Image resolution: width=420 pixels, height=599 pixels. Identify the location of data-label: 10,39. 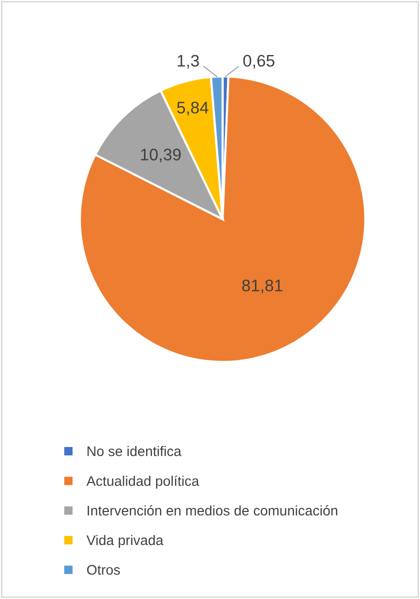
(161, 155).